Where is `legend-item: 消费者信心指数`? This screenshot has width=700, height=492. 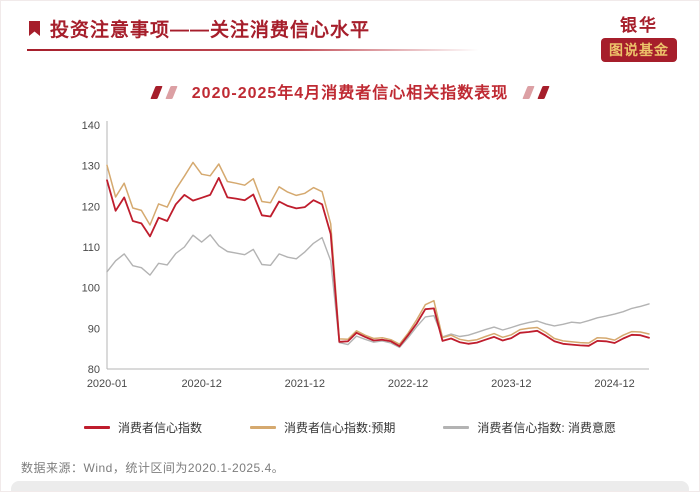 legend-item: 消费者信心指数 is located at coordinates (142, 427).